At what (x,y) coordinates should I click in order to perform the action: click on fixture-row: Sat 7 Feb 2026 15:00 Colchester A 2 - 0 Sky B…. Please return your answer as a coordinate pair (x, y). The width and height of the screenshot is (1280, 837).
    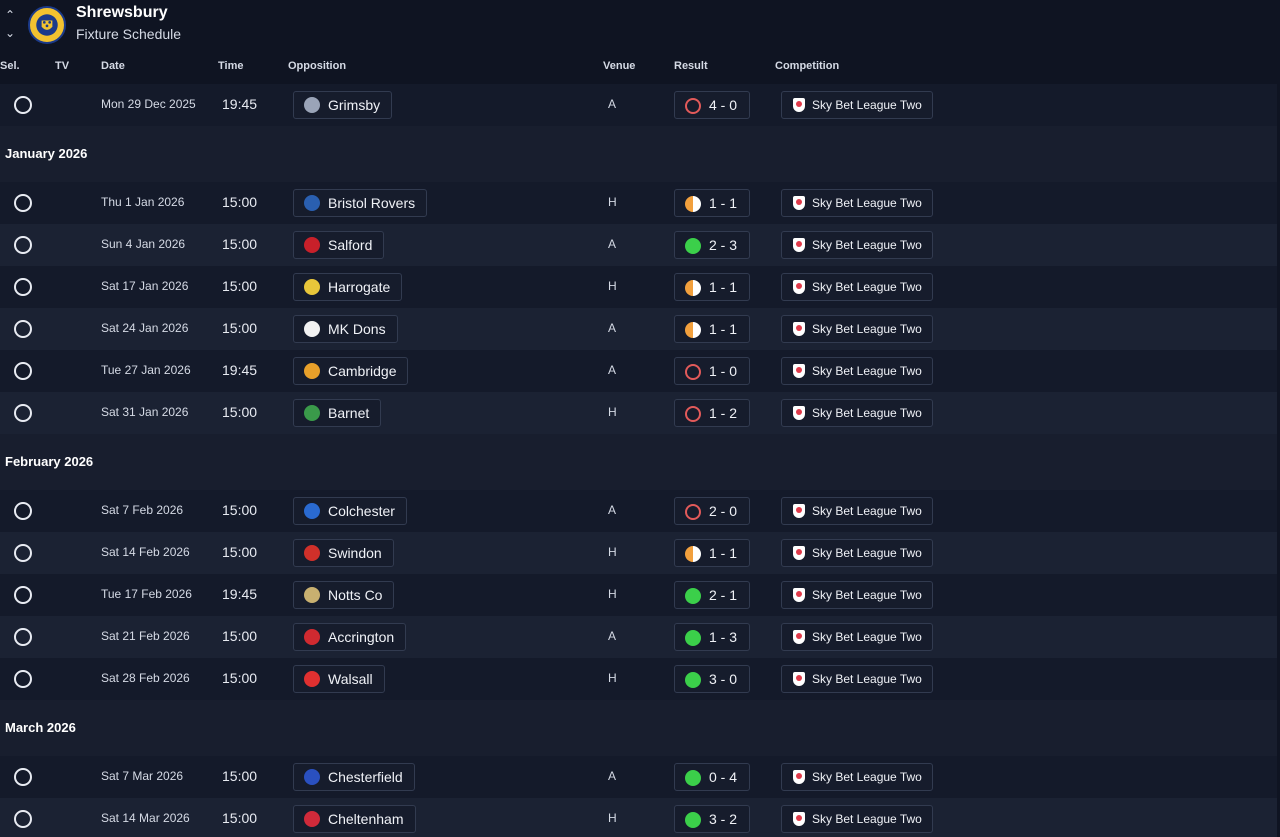
    Looking at the image, I should click on (640, 511).